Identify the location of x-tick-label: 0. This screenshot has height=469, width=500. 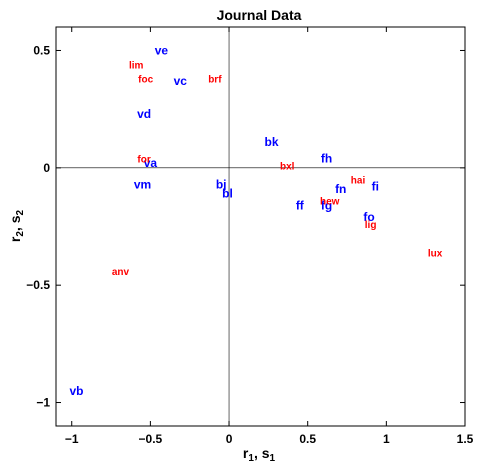
(229, 439).